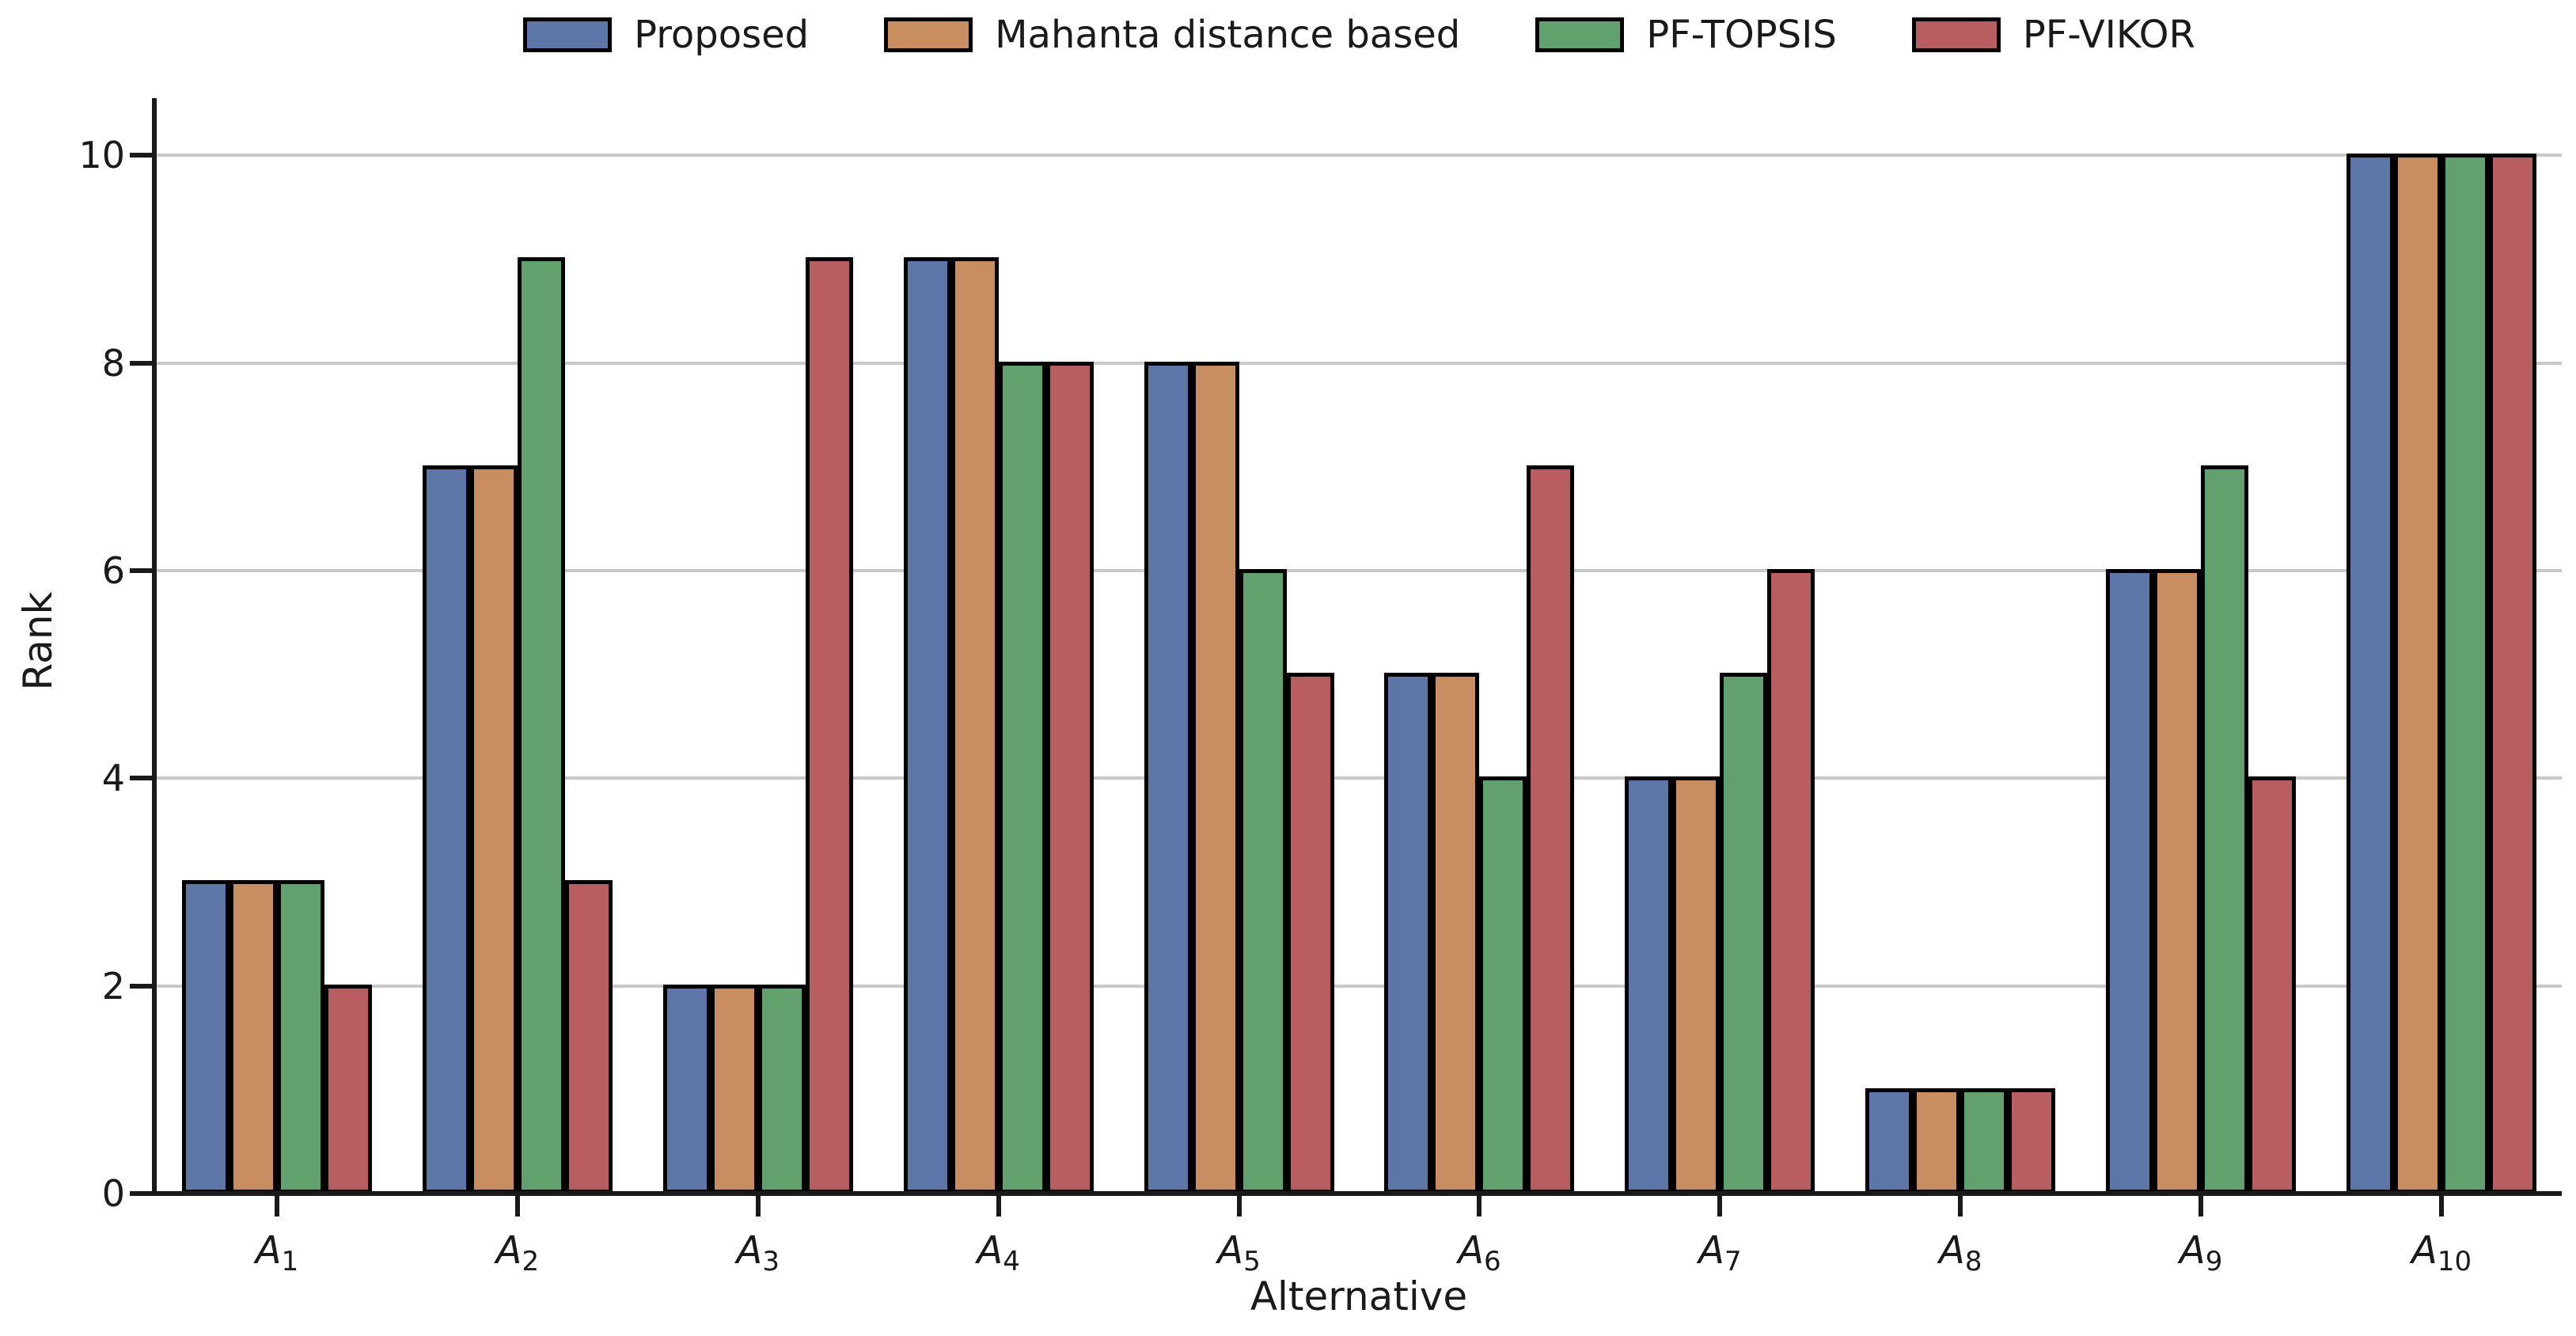 The height and width of the screenshot is (1336, 2576). Describe the element at coordinates (541, 725) in the screenshot. I see `bar-A2-PF-TOPSIS` at that location.